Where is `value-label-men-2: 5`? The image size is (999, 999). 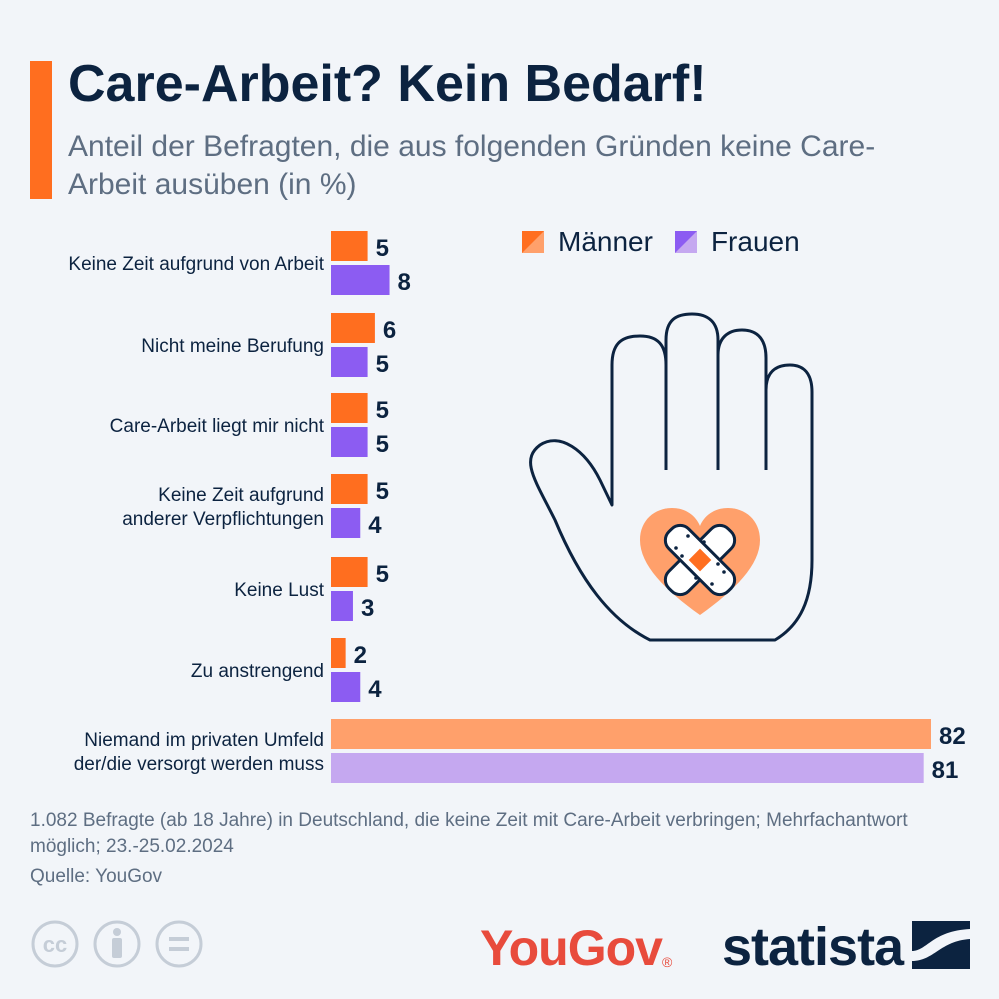
value-label-men-2: 5 is located at coordinates (382, 410).